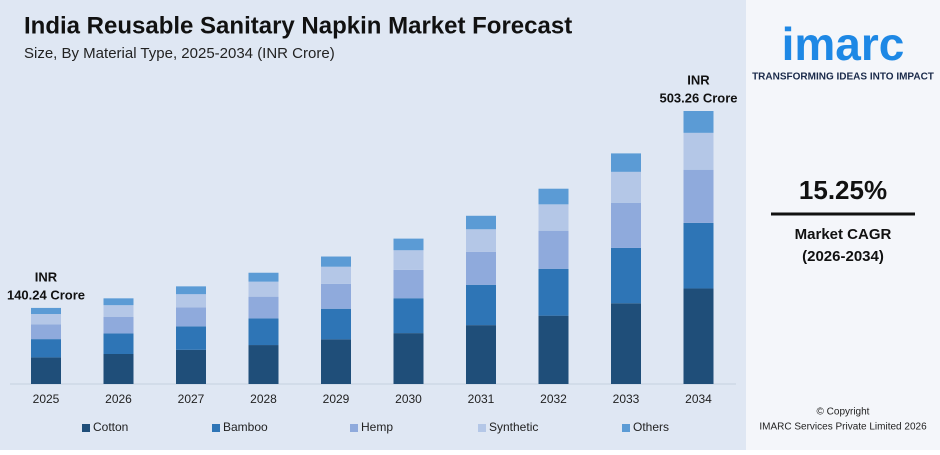  What do you see at coordinates (191, 399) in the screenshot?
I see `x-tick-label: 2027` at bounding box center [191, 399].